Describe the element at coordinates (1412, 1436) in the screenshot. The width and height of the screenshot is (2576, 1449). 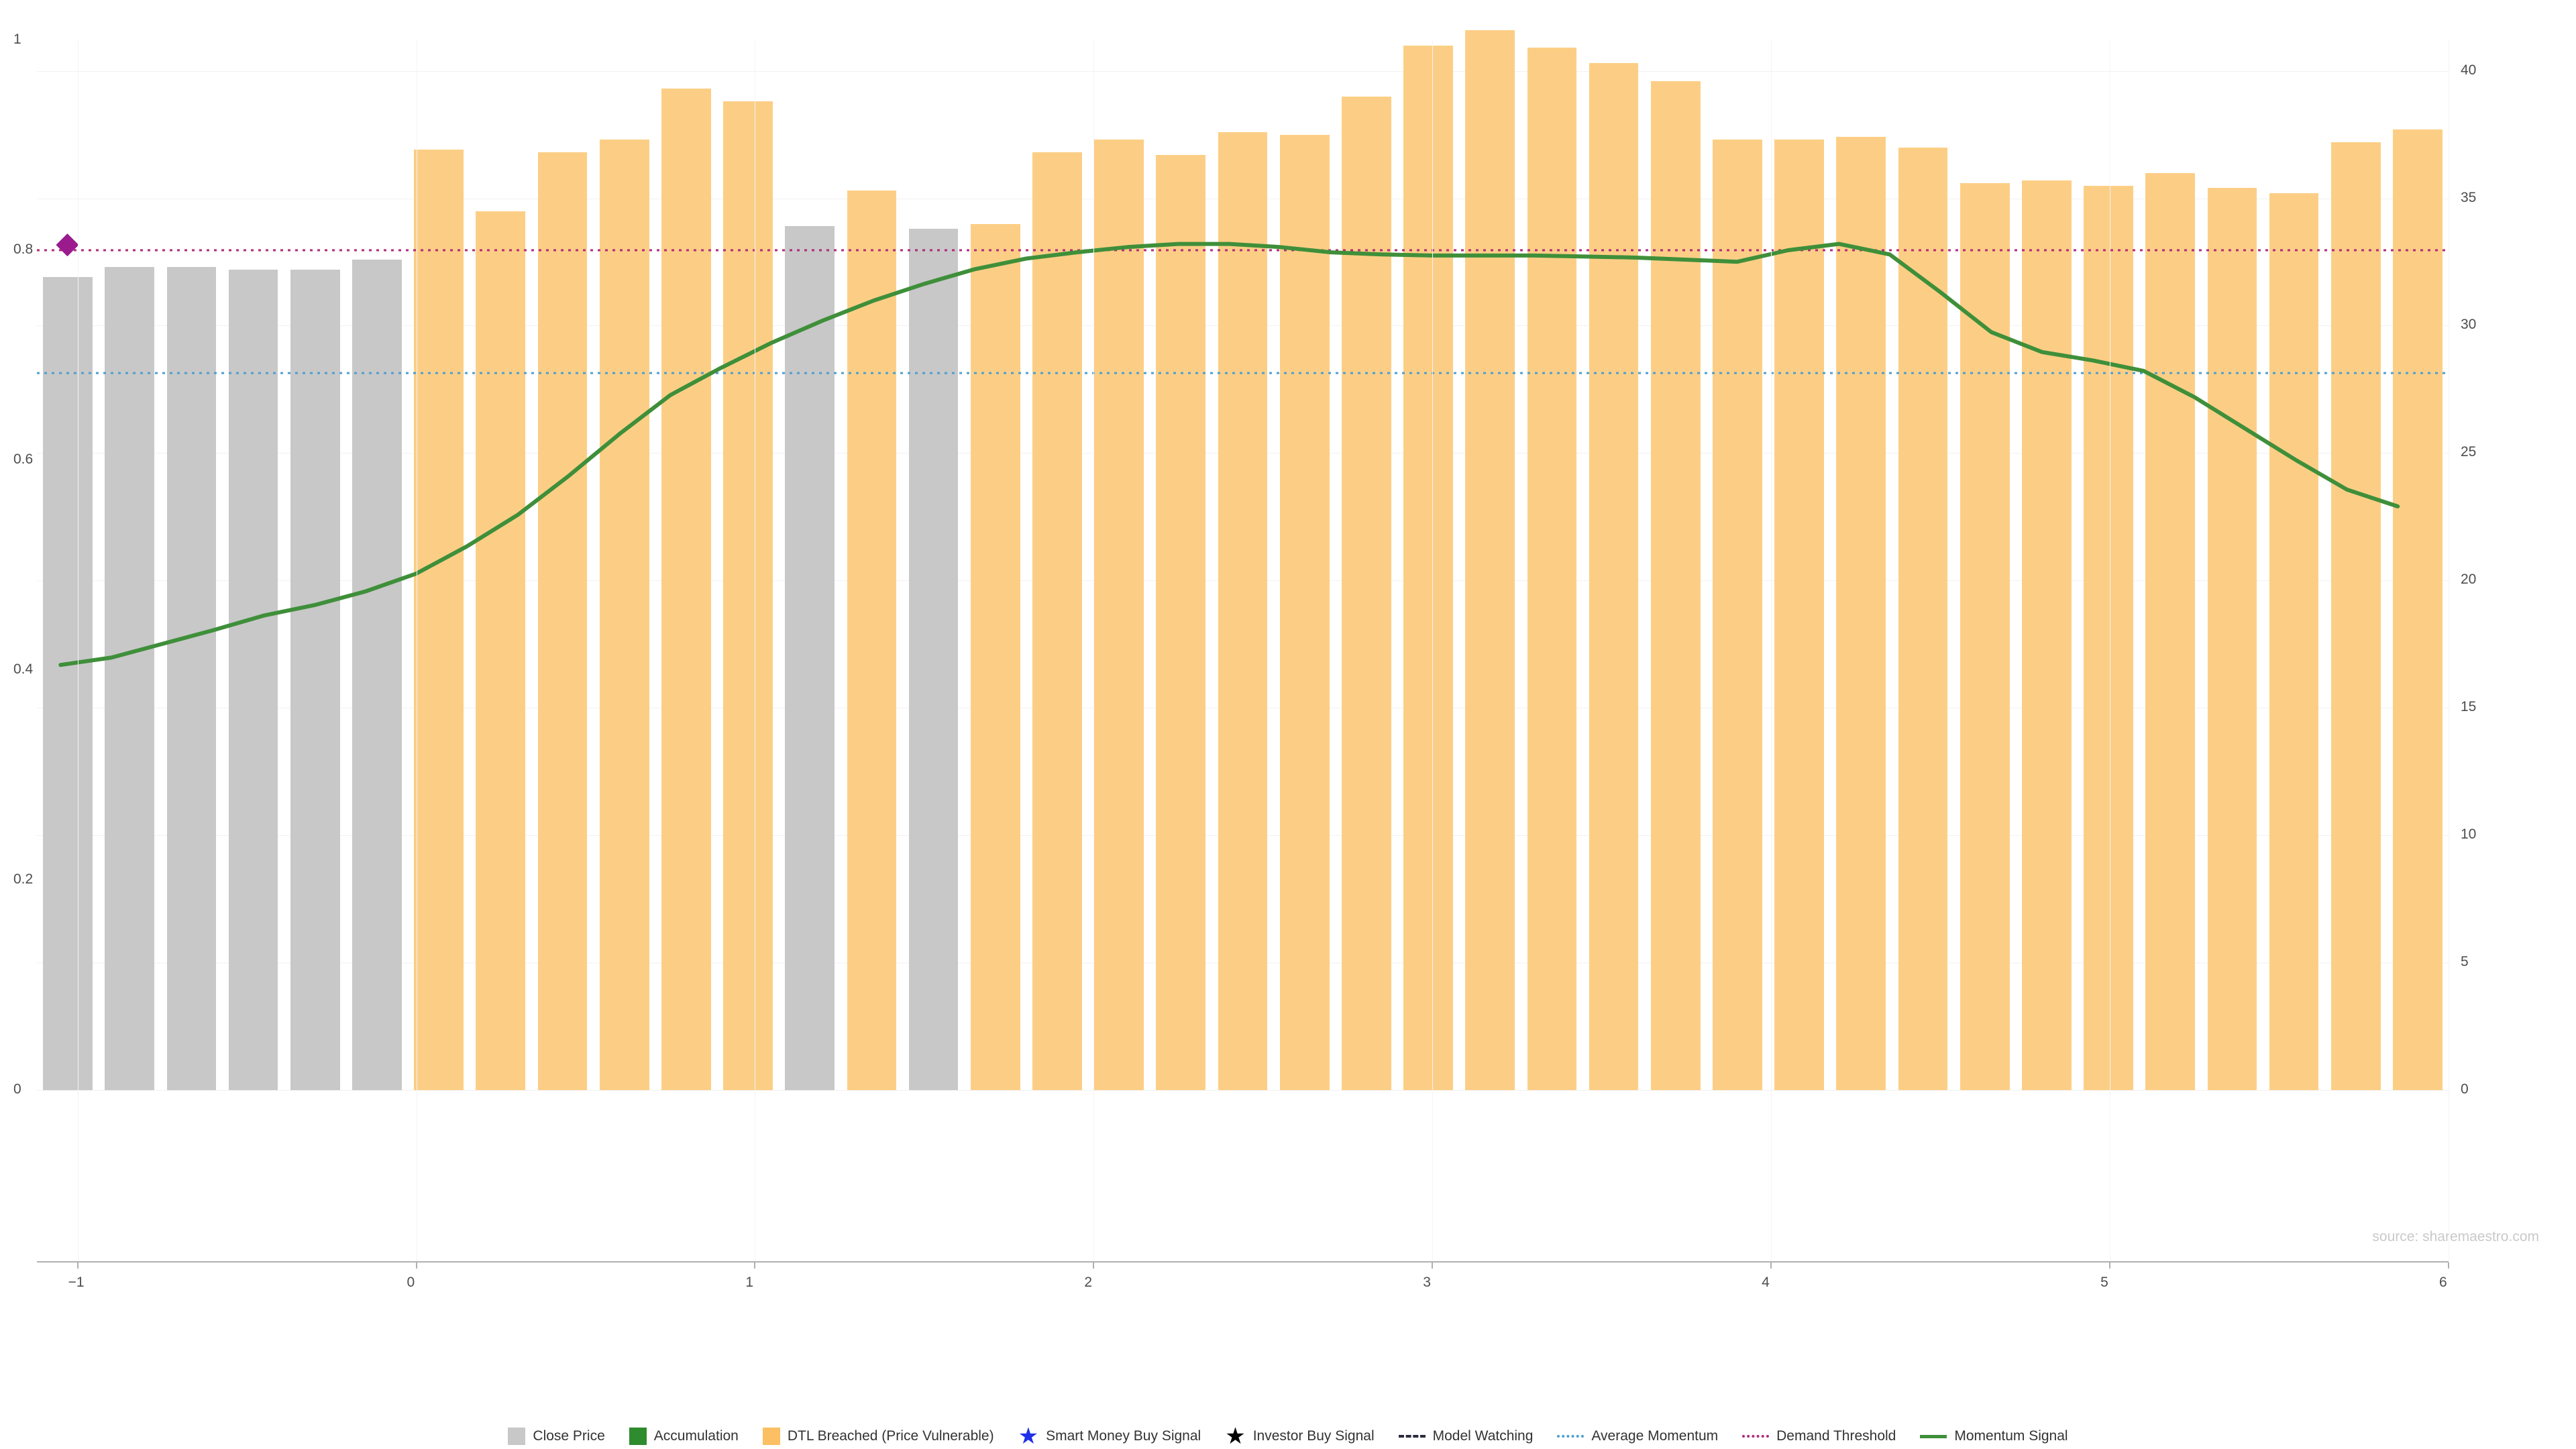
I see `legend-dashed-line-icon` at that location.